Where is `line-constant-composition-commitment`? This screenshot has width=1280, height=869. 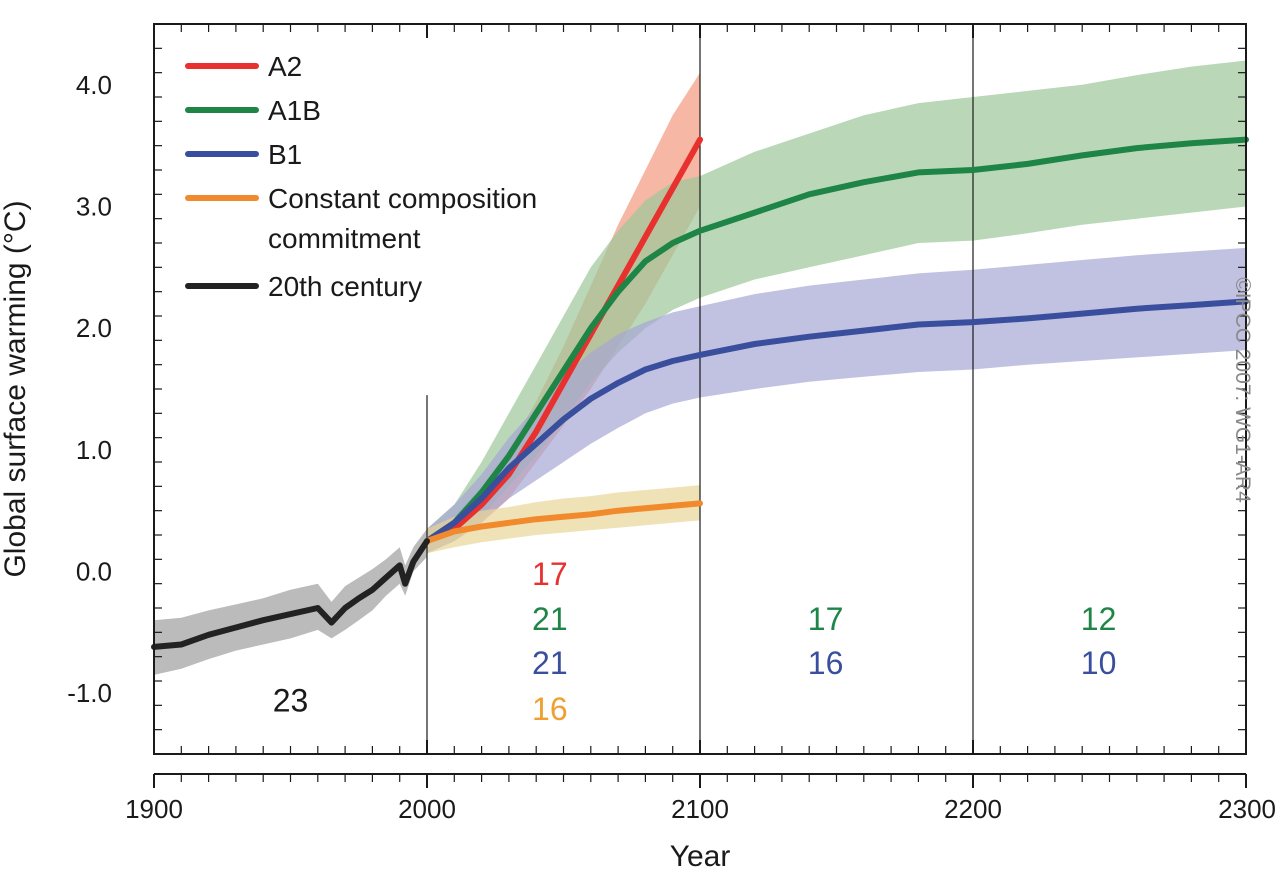
line-constant-composition-commitment is located at coordinates (563, 522).